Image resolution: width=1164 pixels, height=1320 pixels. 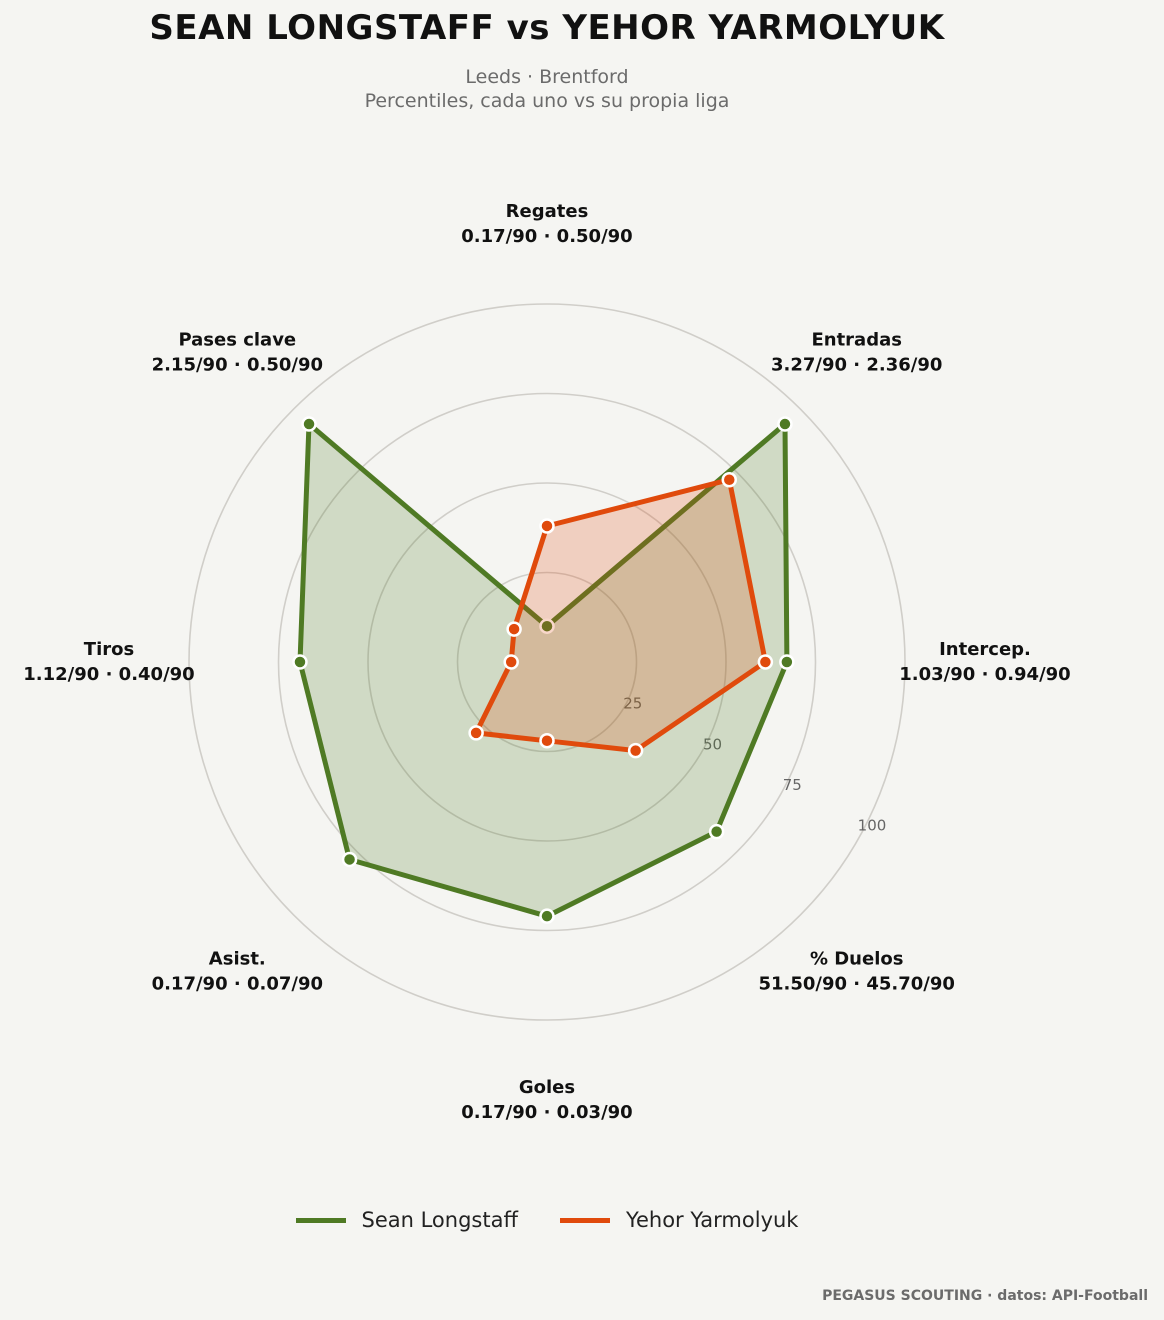 What do you see at coordinates (584, 1220) in the screenshot?
I see `legend-swatch-yarmolyuk` at bounding box center [584, 1220].